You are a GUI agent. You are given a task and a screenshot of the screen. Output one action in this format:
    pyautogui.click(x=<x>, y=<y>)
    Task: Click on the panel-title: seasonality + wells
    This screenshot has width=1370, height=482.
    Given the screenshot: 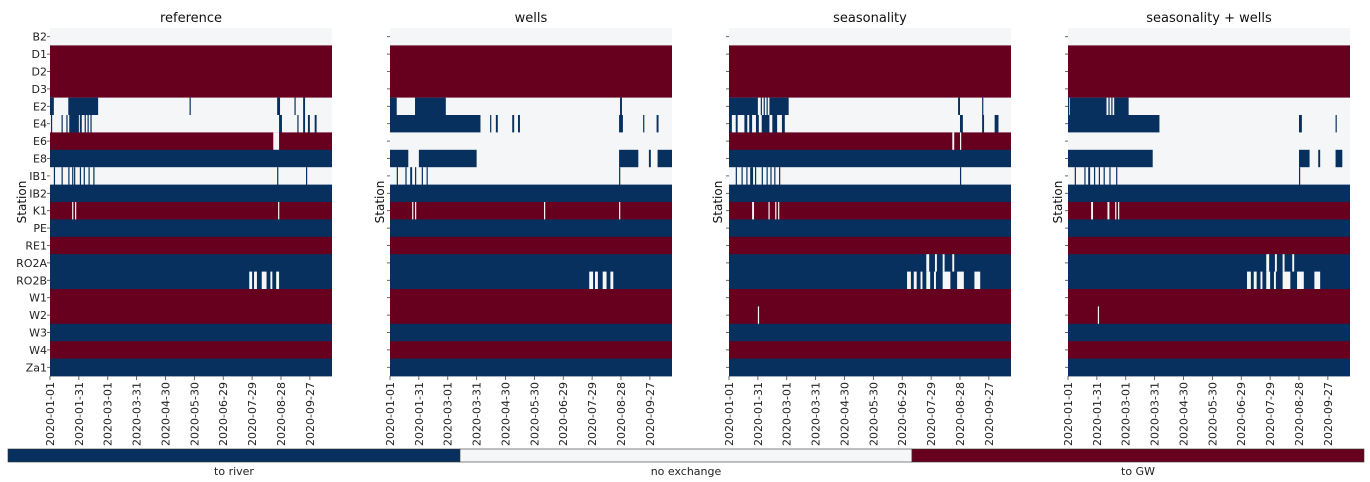 What is the action you would take?
    pyautogui.click(x=1209, y=18)
    